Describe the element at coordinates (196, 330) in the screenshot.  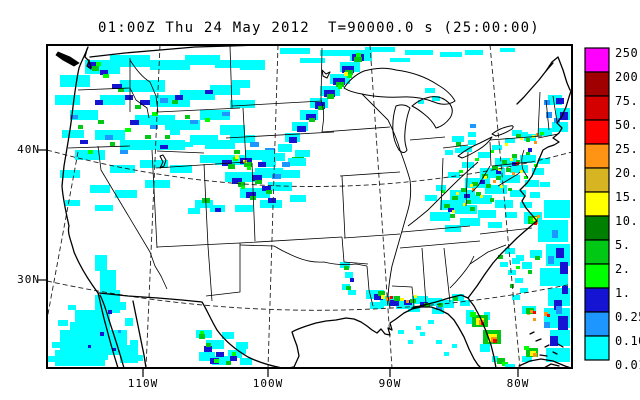
I see `us-mexico-border` at that location.